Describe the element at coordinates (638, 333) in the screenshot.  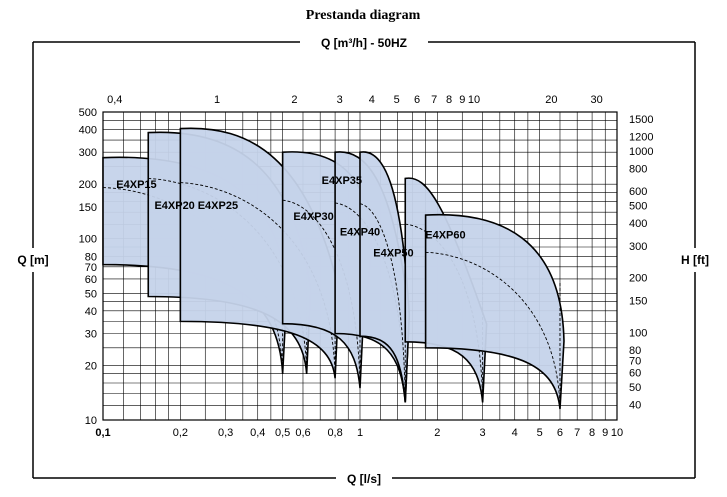
I see `right-tick-label: 100` at that location.